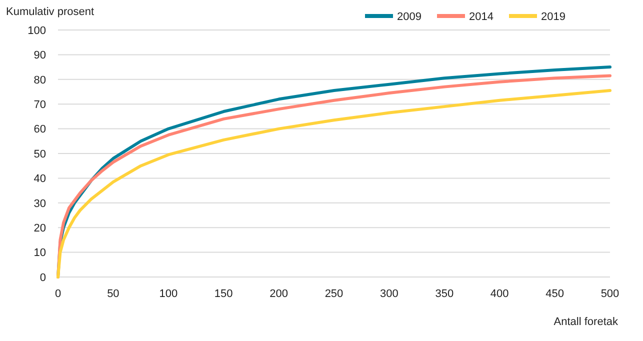 The image size is (643, 341). Describe the element at coordinates (553, 16) in the screenshot. I see `legend-label: 2019` at that location.